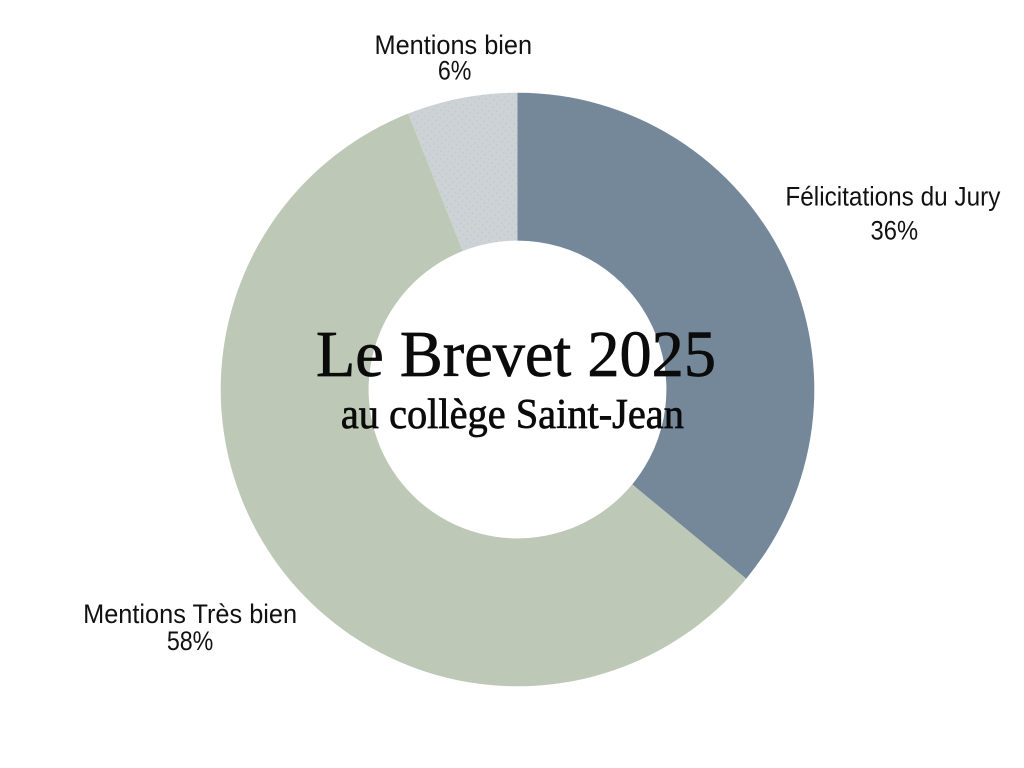 The image size is (1024, 768). What do you see at coordinates (190, 641) in the screenshot?
I see `svg-text: 58%` at bounding box center [190, 641].